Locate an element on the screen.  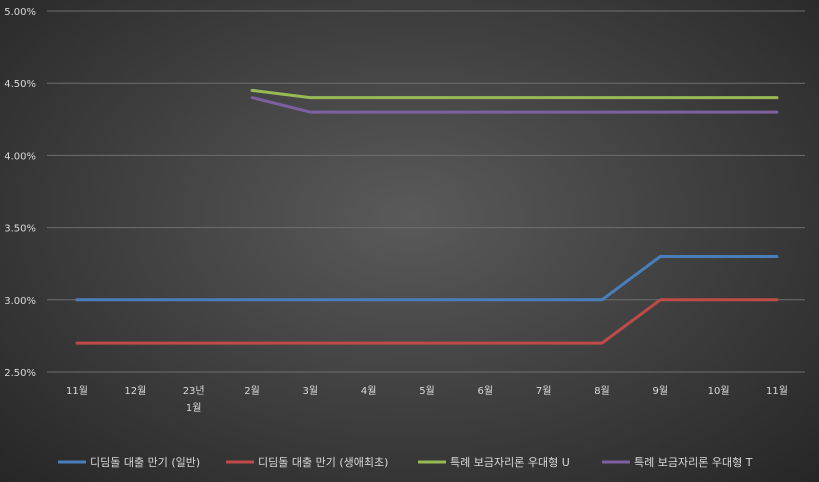
y-tick-label: 2.50% is located at coordinates (20, 373).